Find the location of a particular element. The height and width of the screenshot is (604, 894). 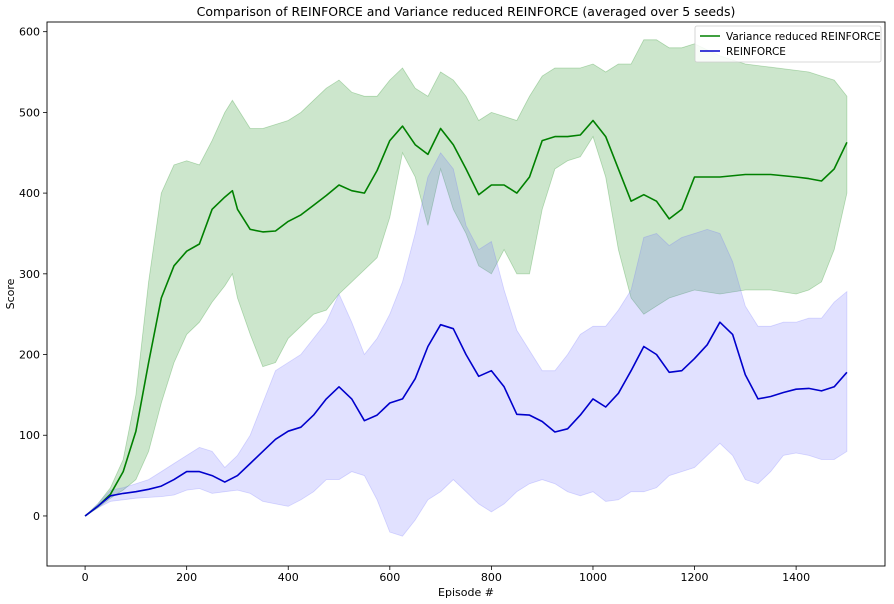

x-tick-label: 1400 is located at coordinates (796, 577).